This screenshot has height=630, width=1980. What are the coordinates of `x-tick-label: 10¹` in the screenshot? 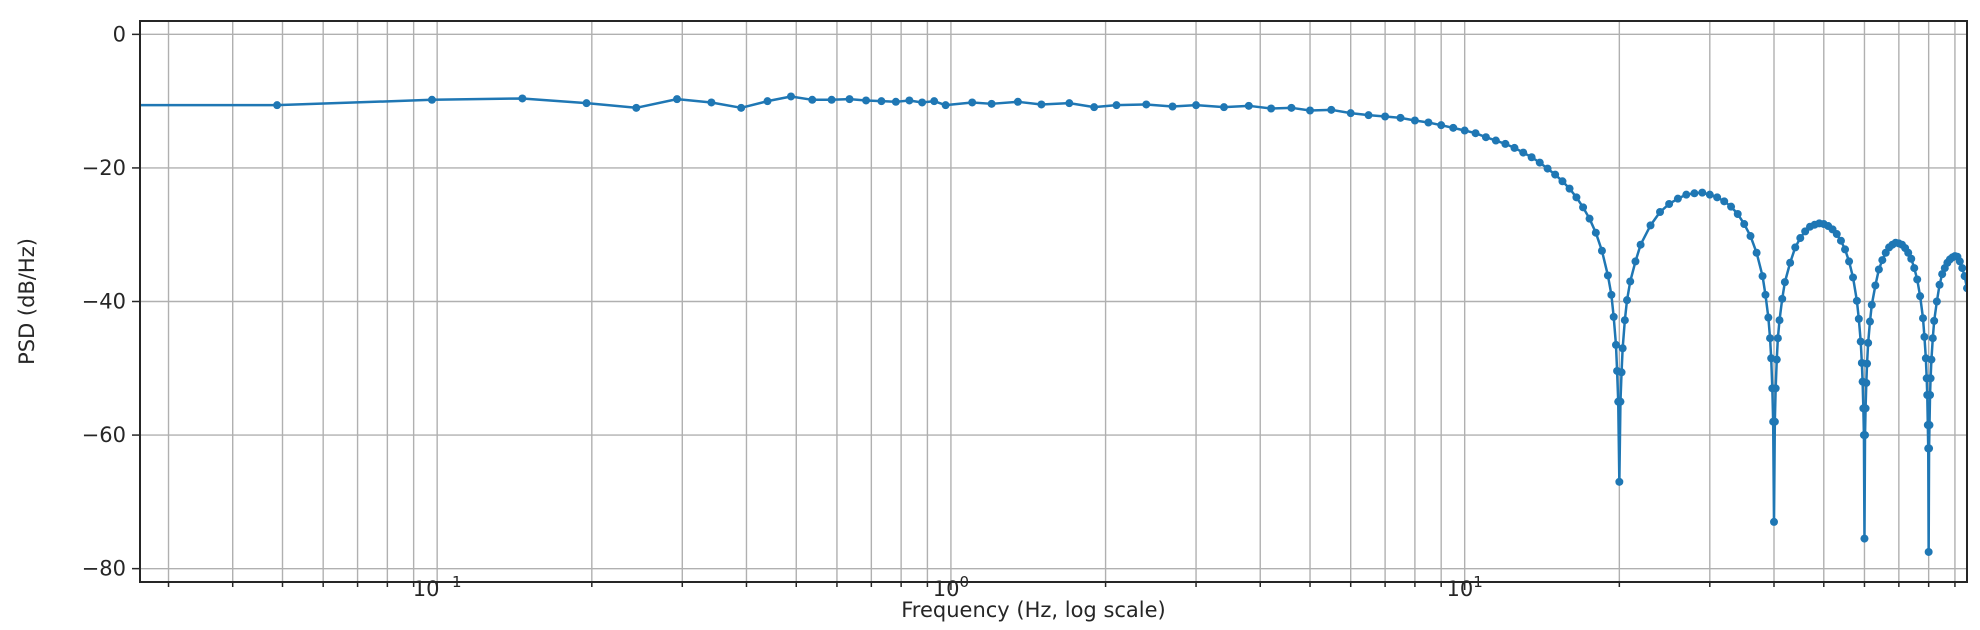 It's located at (1465, 587).